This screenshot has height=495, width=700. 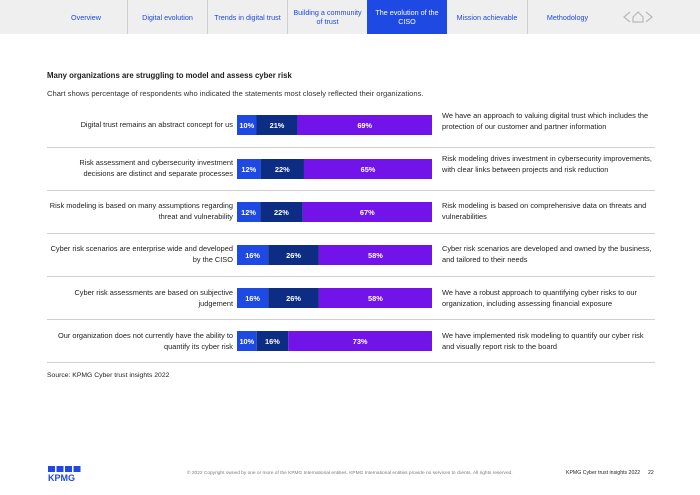 What do you see at coordinates (167, 17) in the screenshot?
I see `tab-digital-evolution: Digital evolution` at bounding box center [167, 17].